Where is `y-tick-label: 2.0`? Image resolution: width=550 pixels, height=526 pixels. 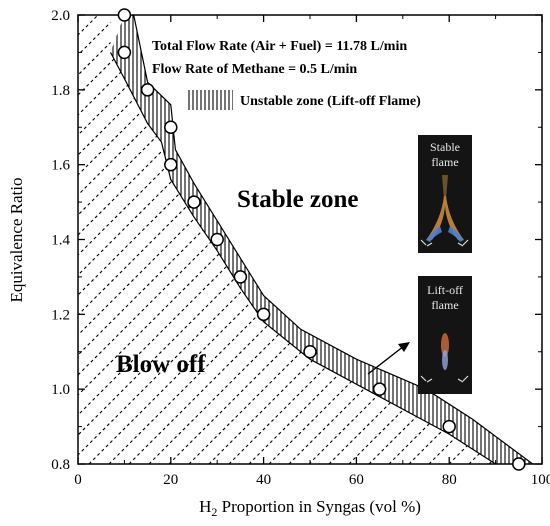 y-tick-label: 2.0 is located at coordinates (60, 16).